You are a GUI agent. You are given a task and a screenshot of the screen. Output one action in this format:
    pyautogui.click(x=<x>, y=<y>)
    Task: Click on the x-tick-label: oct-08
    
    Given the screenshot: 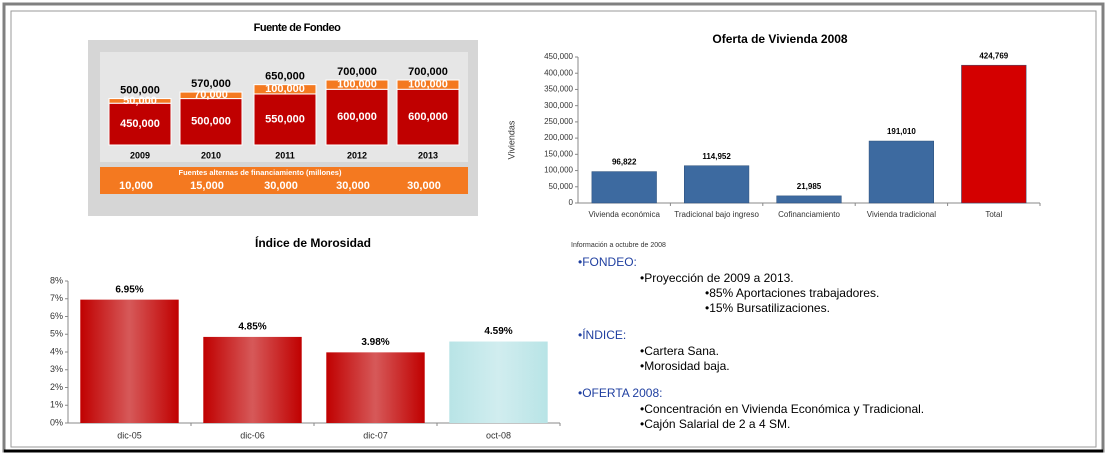 What is the action you would take?
    pyautogui.click(x=498, y=435)
    